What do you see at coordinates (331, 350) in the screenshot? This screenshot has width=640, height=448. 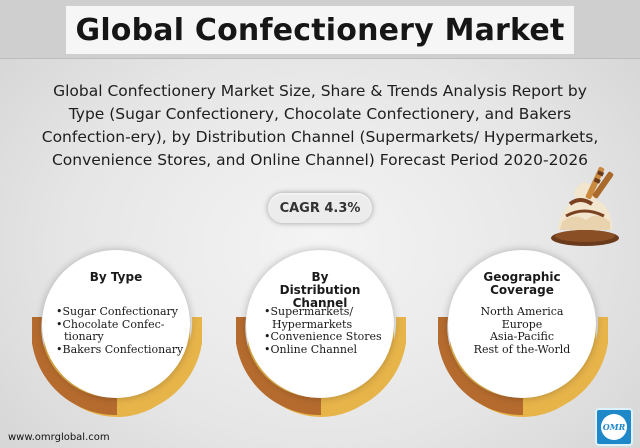 I see `list-item: Online Channel` at bounding box center [331, 350].